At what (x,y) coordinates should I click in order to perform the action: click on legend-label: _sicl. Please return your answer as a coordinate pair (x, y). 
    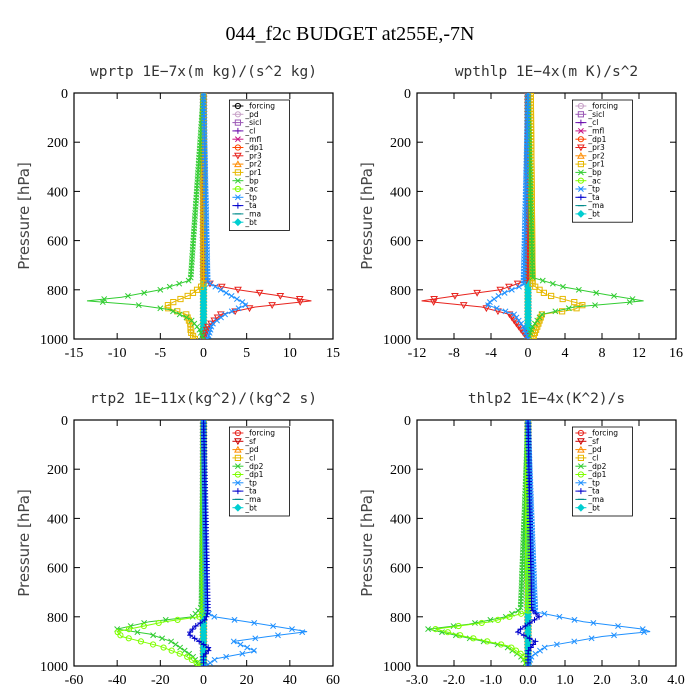
    Looking at the image, I should click on (595, 114).